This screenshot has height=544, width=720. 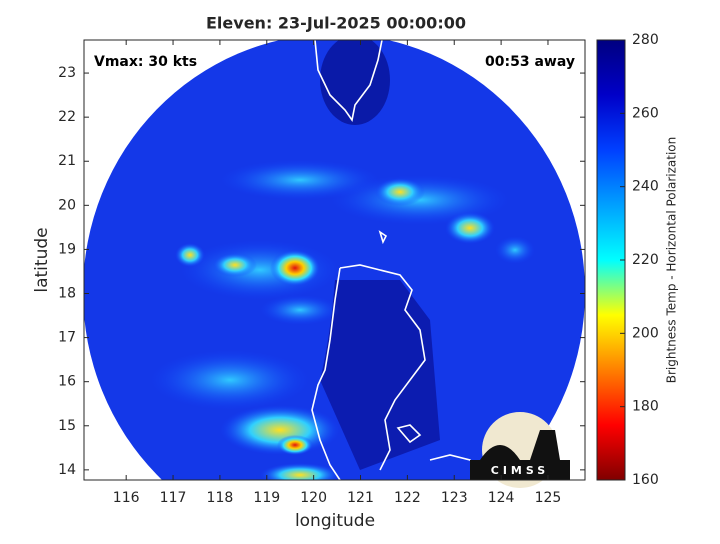 What do you see at coordinates (645, 333) in the screenshot?
I see `colorbar-tick-label: 200` at bounding box center [645, 333].